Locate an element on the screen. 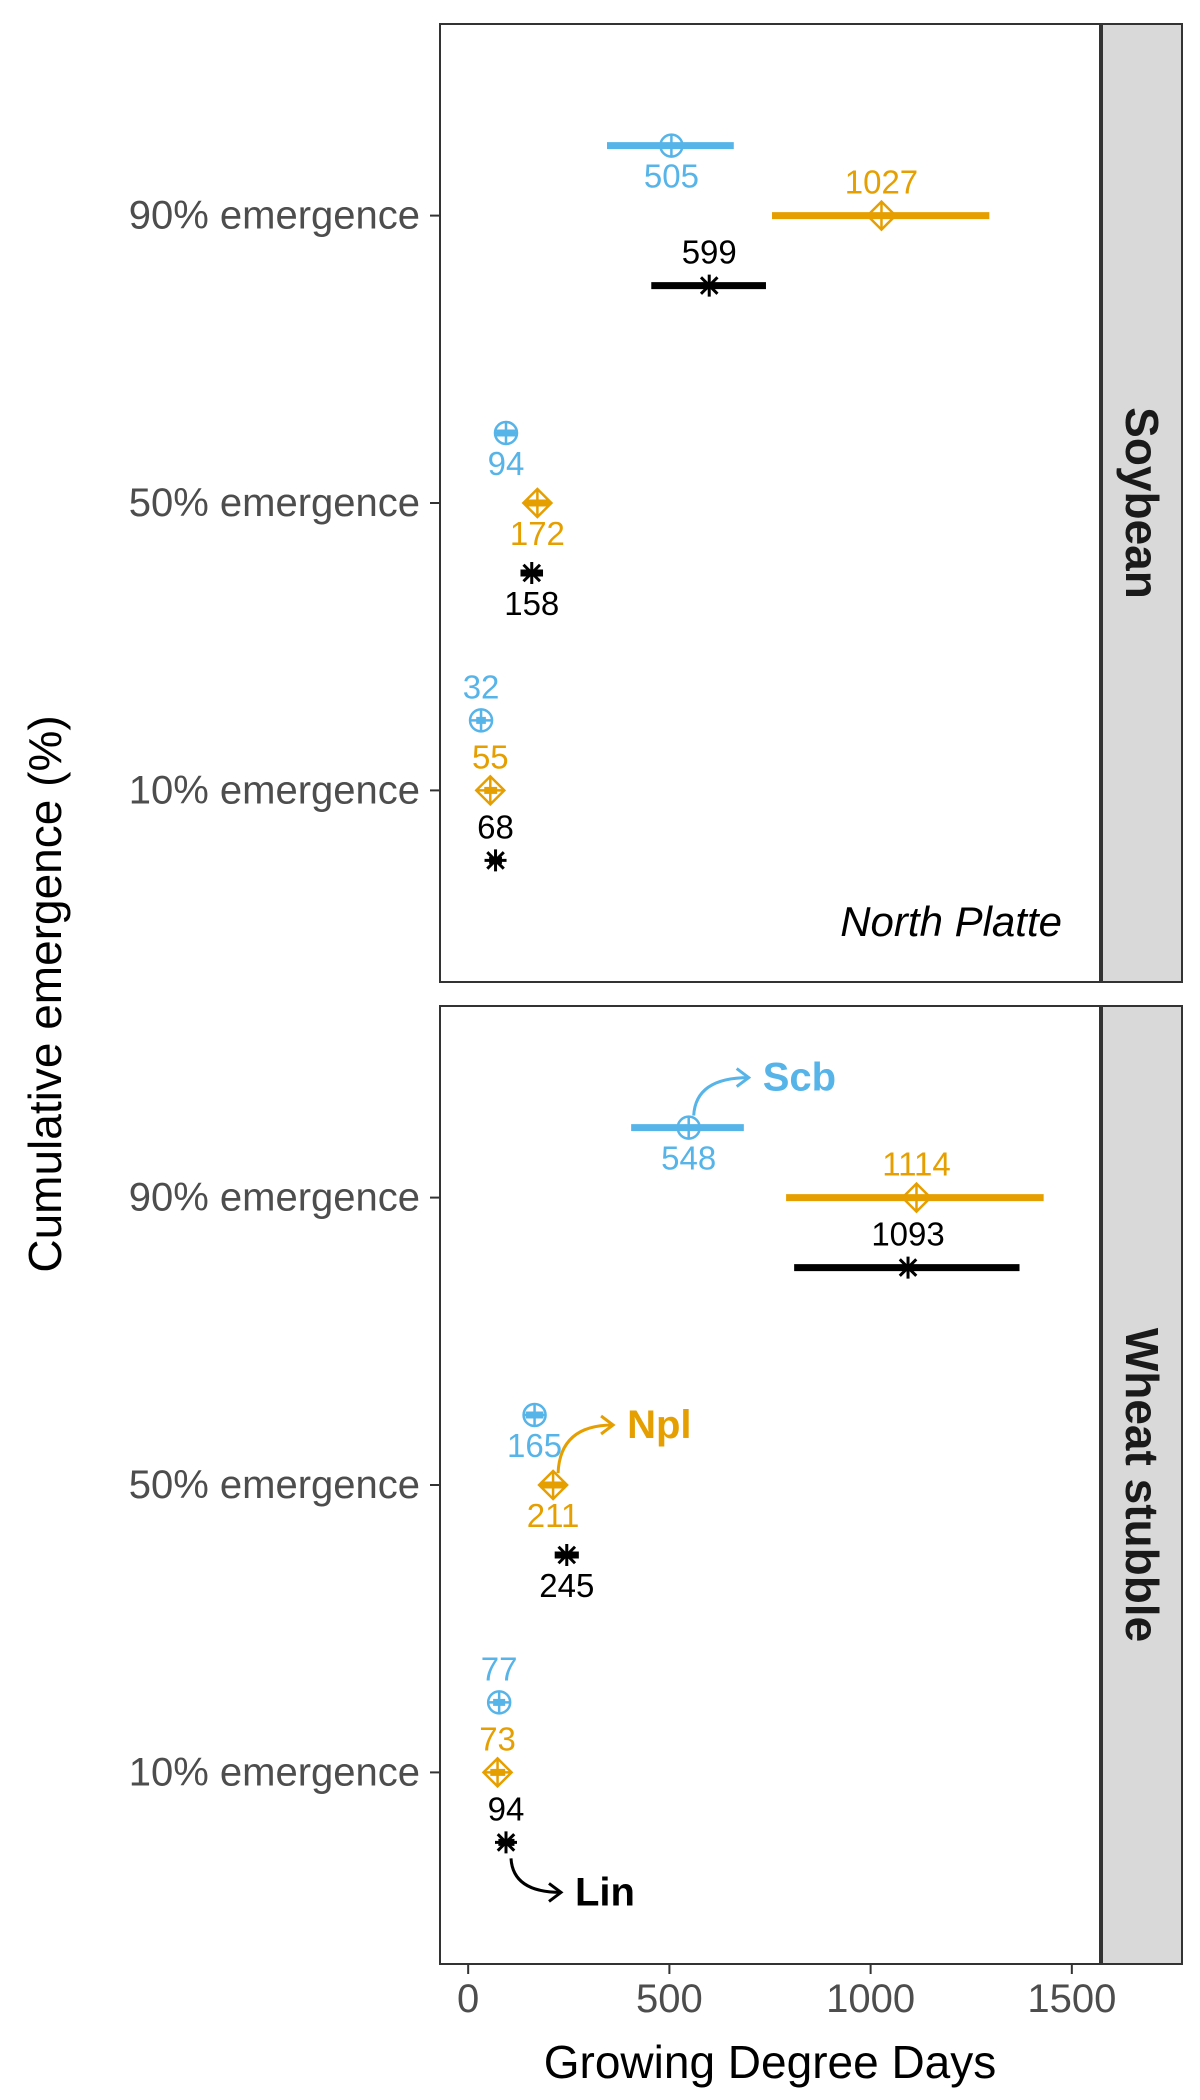  value-label: 73 is located at coordinates (497, 1738).